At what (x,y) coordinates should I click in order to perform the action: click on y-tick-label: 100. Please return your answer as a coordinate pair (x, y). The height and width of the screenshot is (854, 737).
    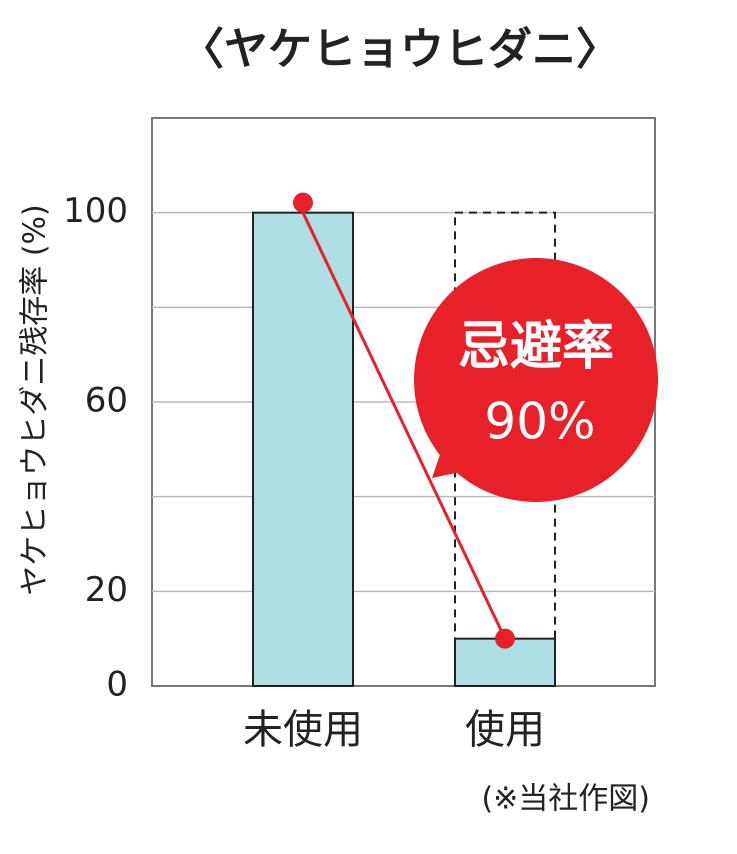
    Looking at the image, I should click on (95, 211).